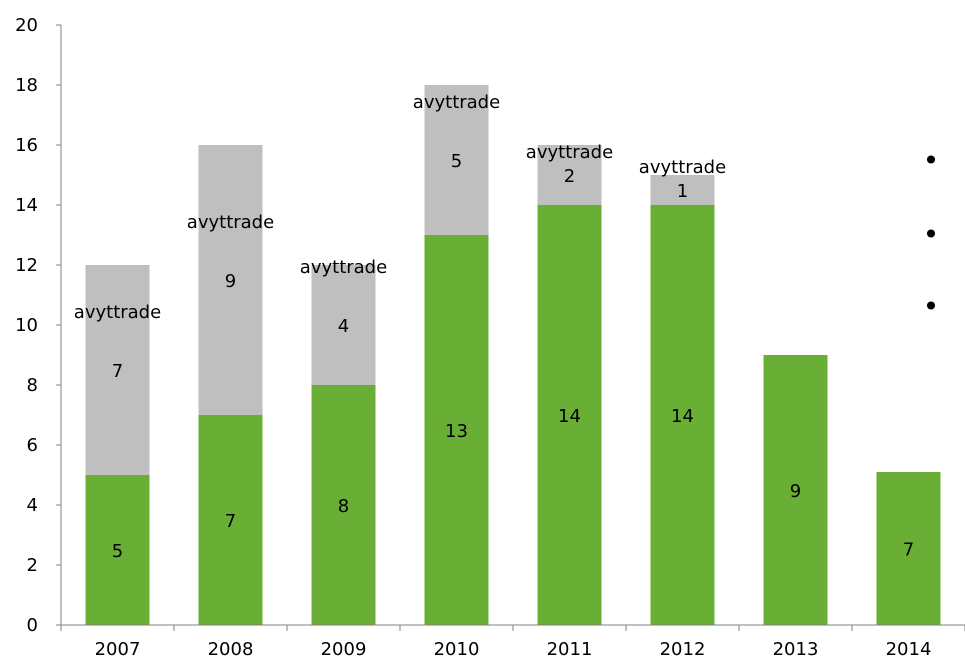 This screenshot has height=662, width=965. I want to click on y-tick-label: 16, so click(26, 145).